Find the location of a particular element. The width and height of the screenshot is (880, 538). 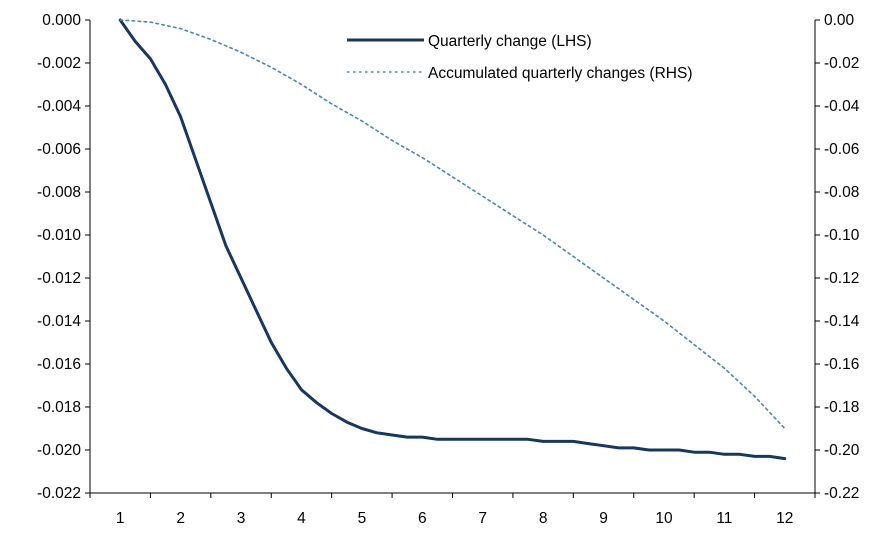

x-tick-label: 9 is located at coordinates (603, 518).